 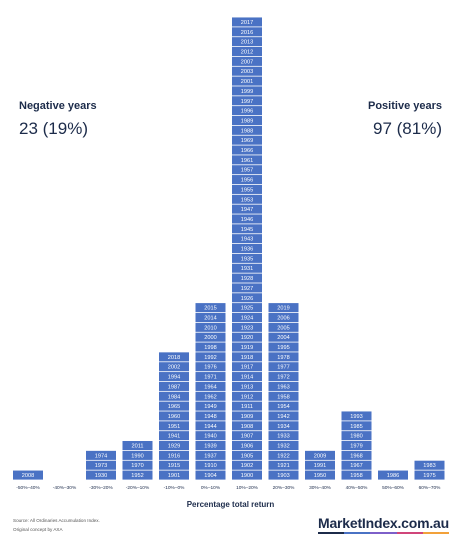 I want to click on bar-year-label: 1960, so click(x=174, y=417).